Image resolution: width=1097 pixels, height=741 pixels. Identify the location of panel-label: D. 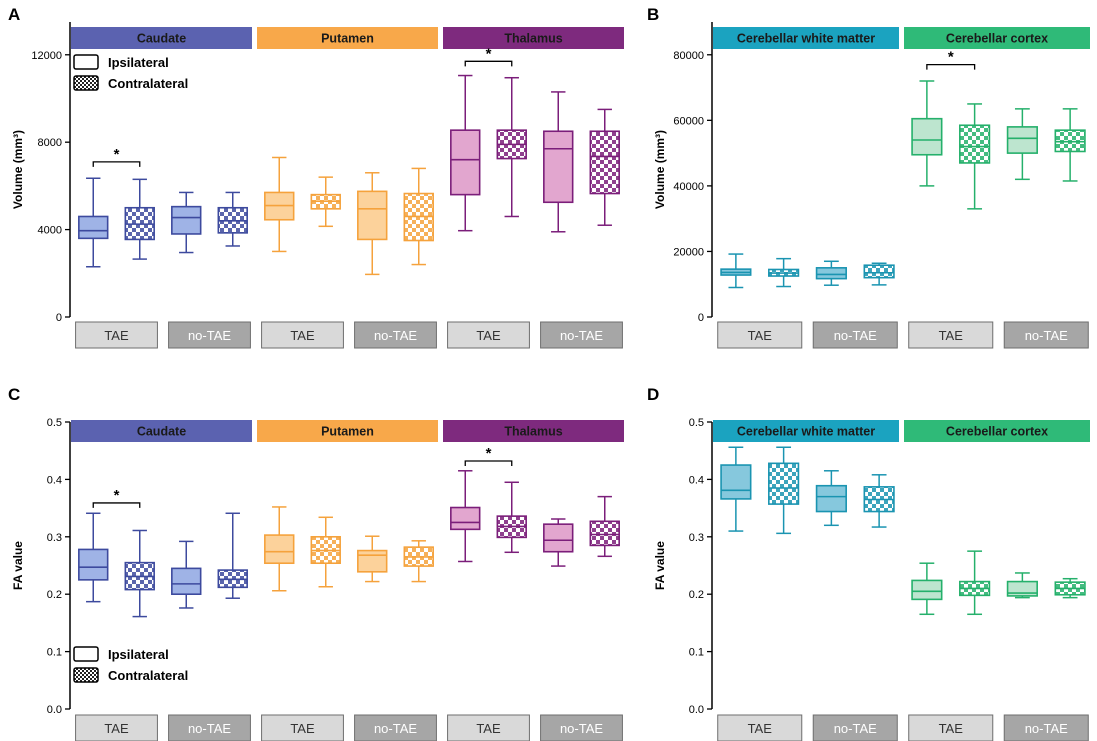
(653, 394).